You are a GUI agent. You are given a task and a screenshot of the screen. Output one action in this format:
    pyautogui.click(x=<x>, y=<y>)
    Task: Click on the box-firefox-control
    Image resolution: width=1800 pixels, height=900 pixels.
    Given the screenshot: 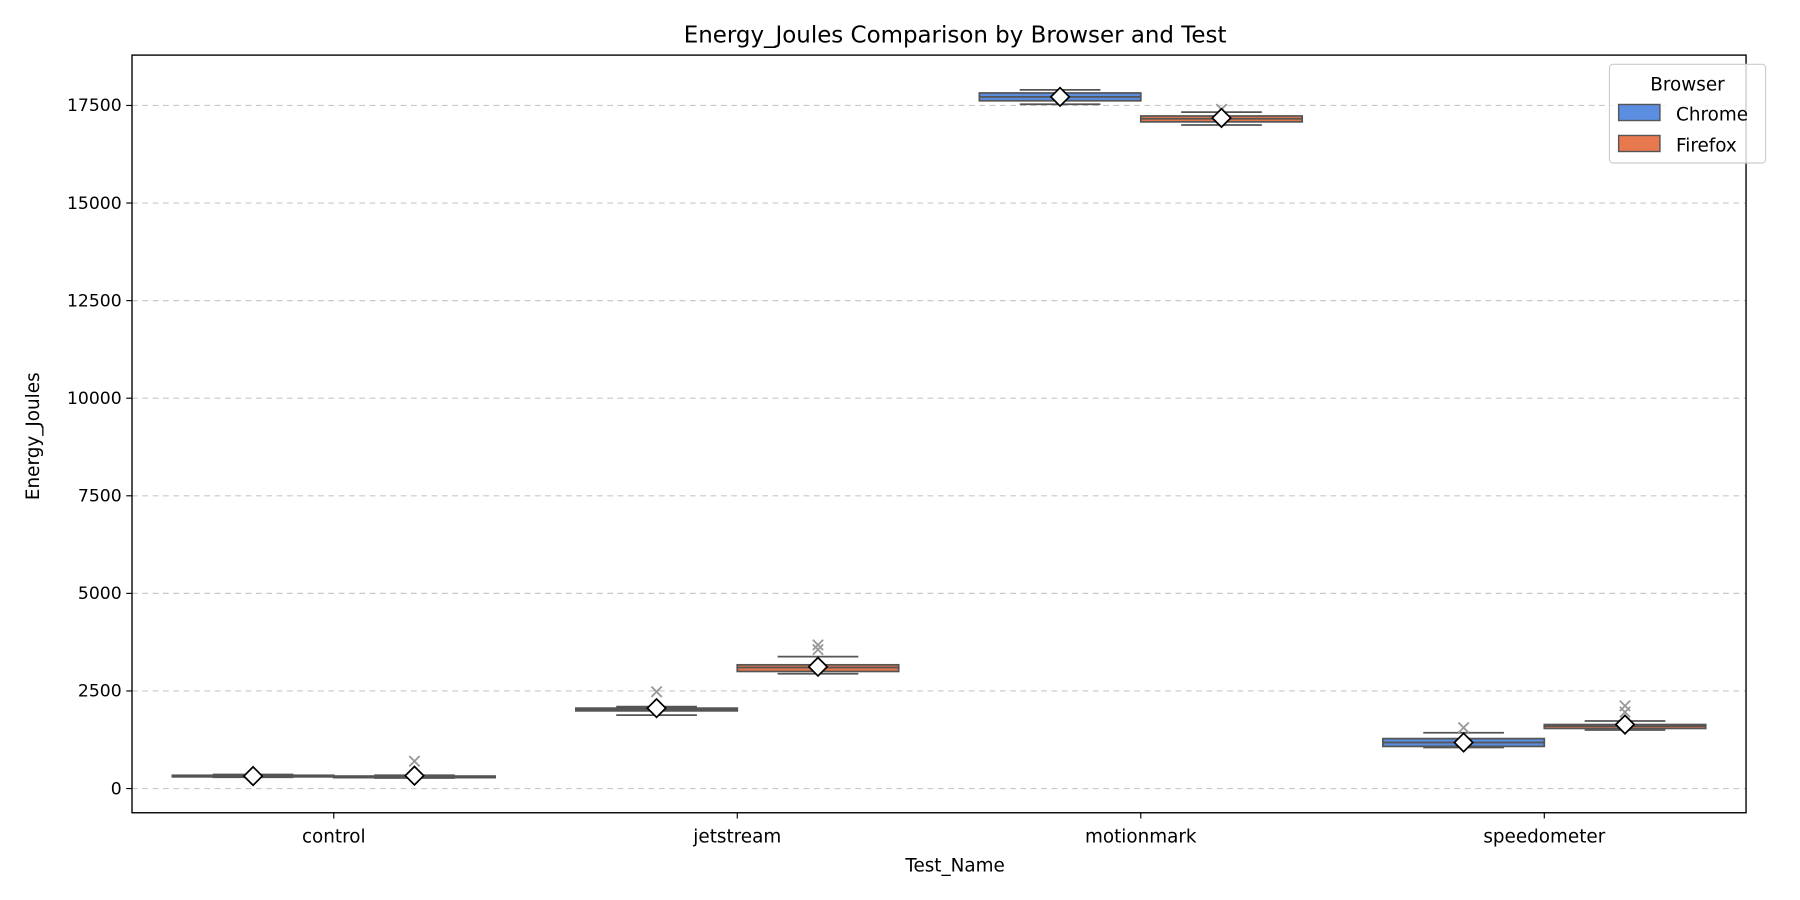 What is the action you would take?
    pyautogui.click(x=414, y=771)
    